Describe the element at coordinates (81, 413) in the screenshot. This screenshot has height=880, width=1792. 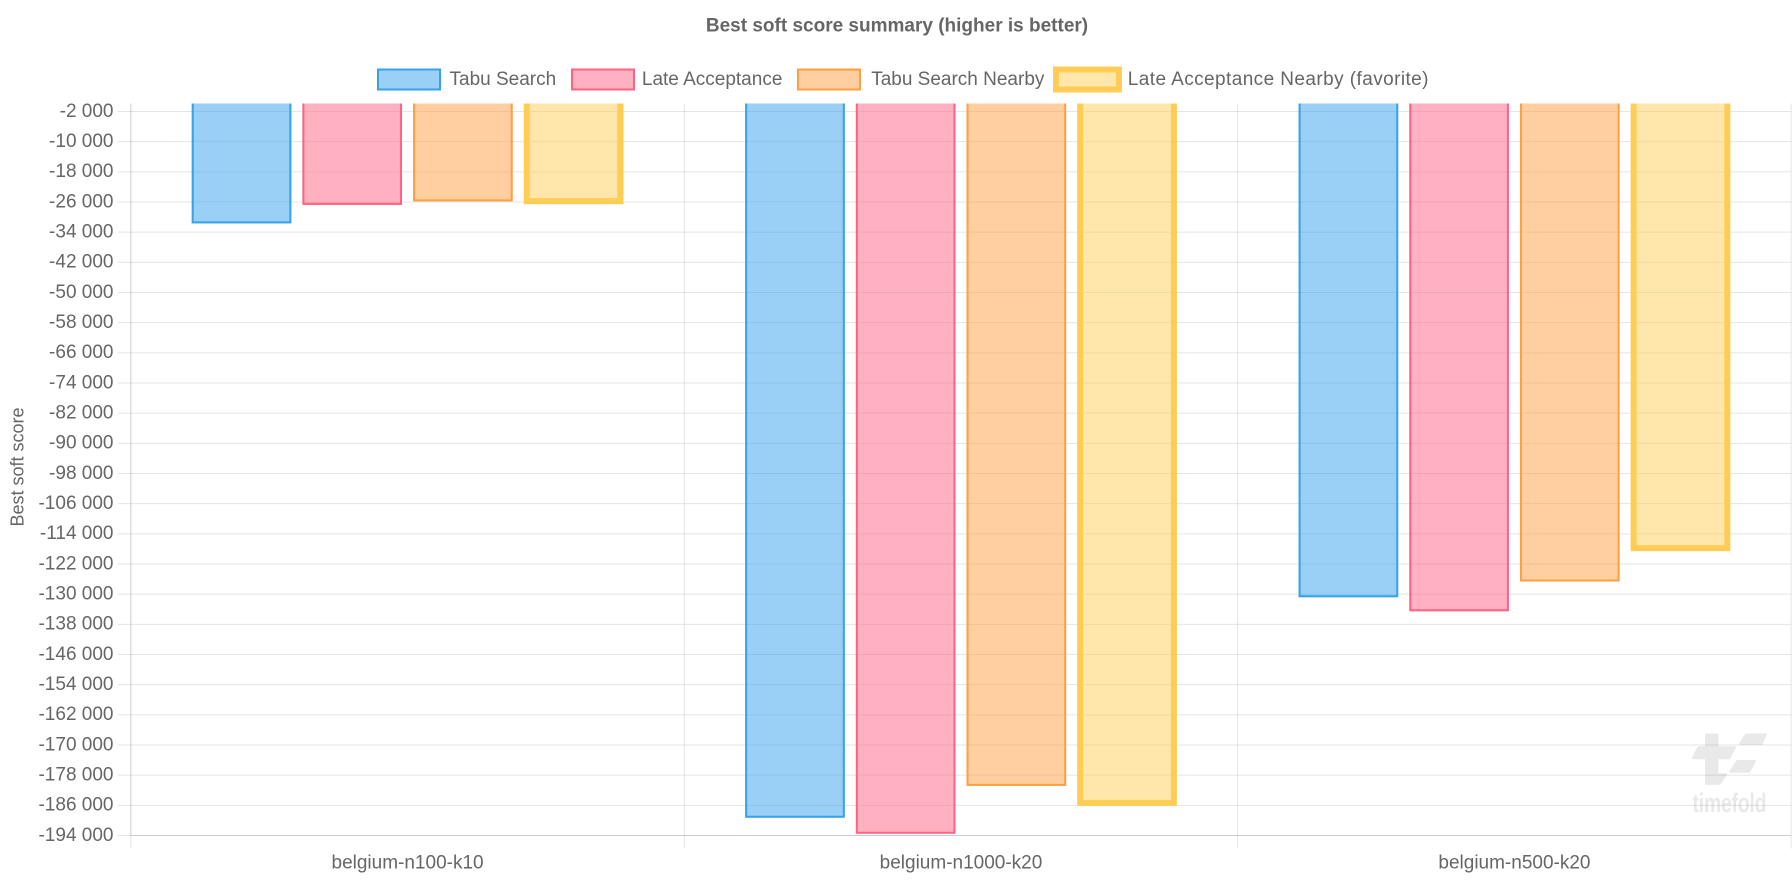
I see `svg-text: -82 000` at that location.